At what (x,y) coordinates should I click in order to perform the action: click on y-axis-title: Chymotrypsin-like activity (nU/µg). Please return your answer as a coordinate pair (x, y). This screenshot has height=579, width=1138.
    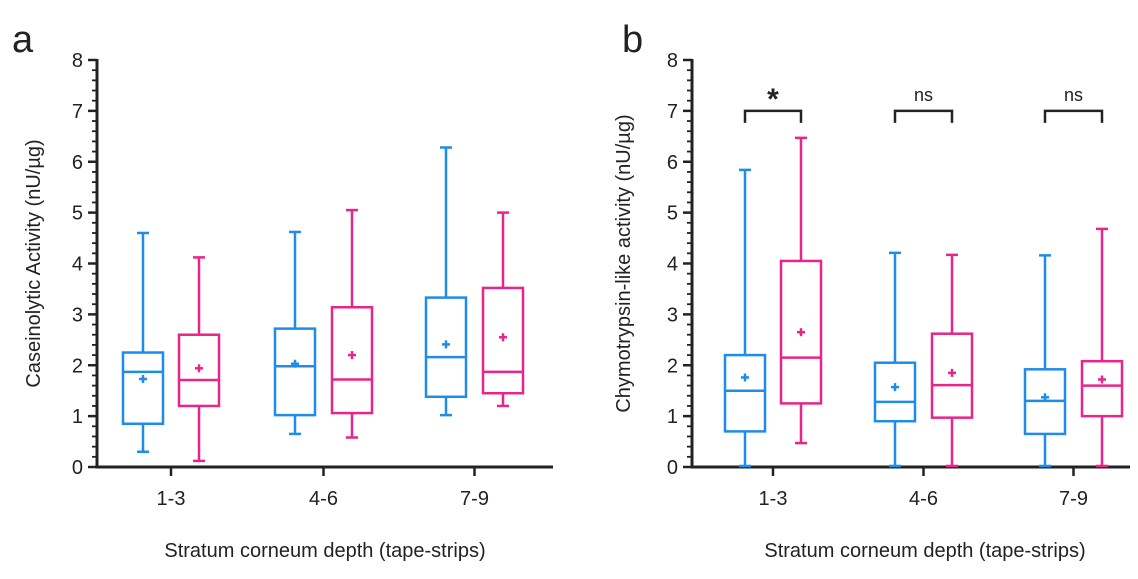
    Looking at the image, I should click on (624, 263).